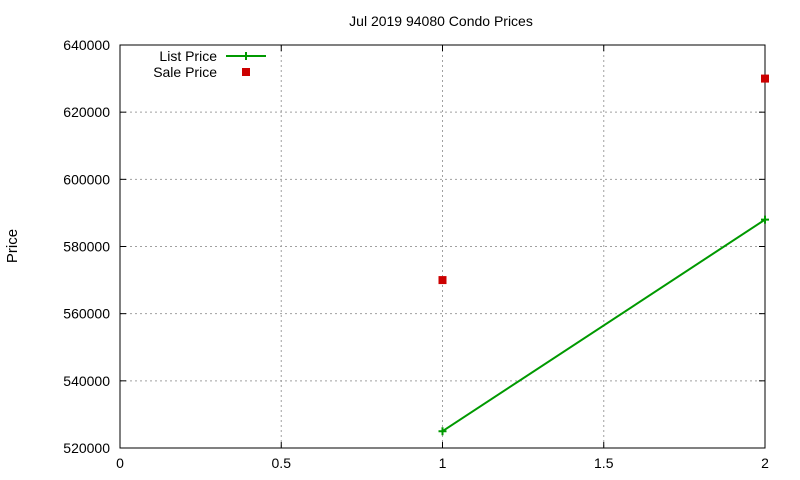 The width and height of the screenshot is (800, 480). What do you see at coordinates (86, 112) in the screenshot?
I see `y-tick-label: 620000` at bounding box center [86, 112].